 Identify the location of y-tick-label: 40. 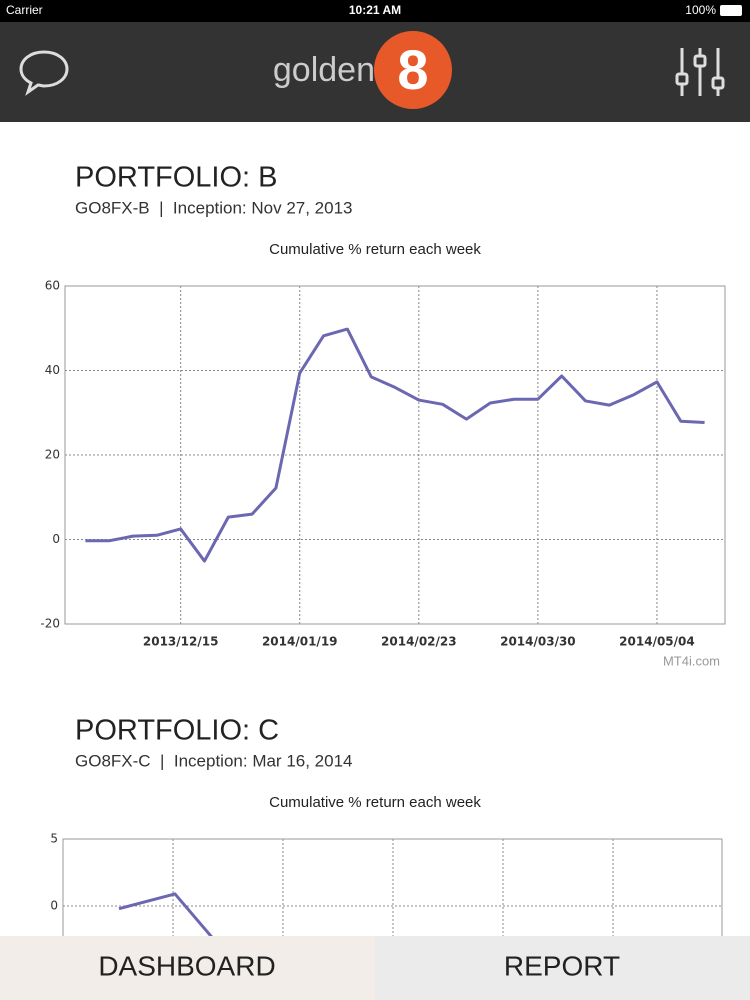
(52, 370).